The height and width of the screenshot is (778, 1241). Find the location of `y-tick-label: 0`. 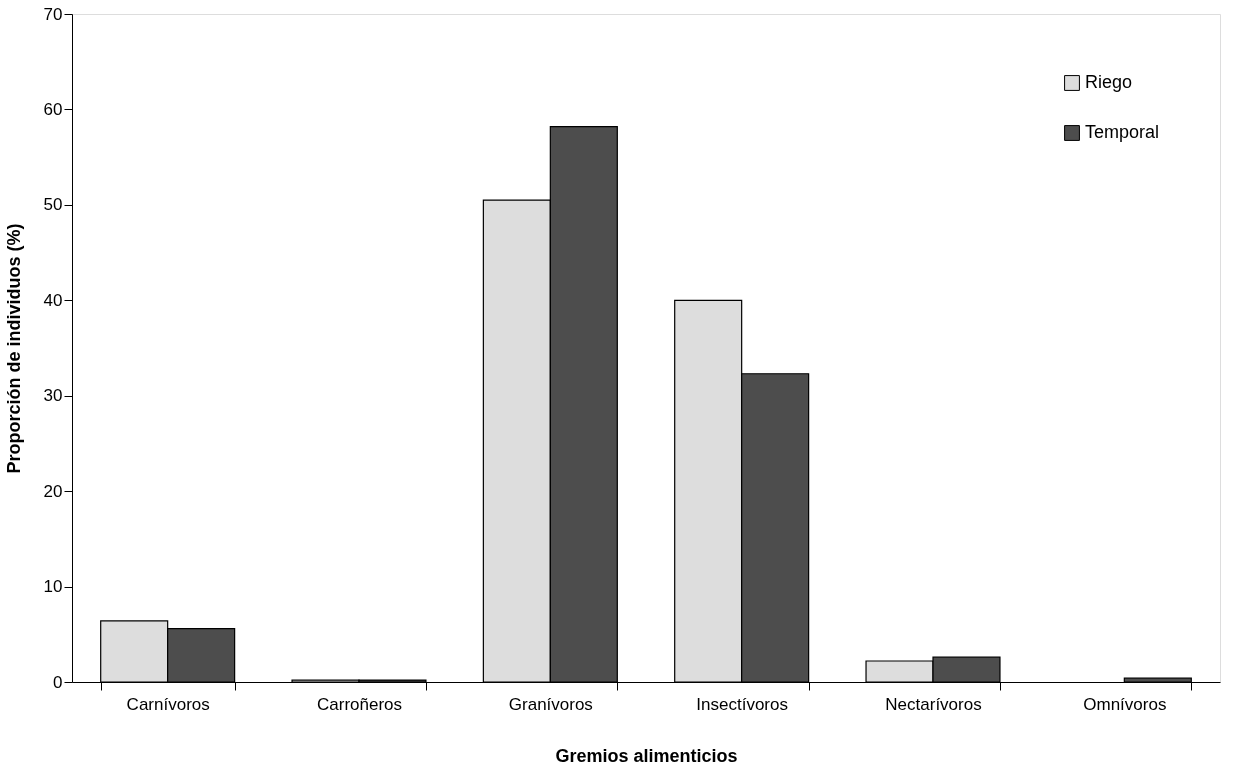

y-tick-label: 0 is located at coordinates (58, 682).